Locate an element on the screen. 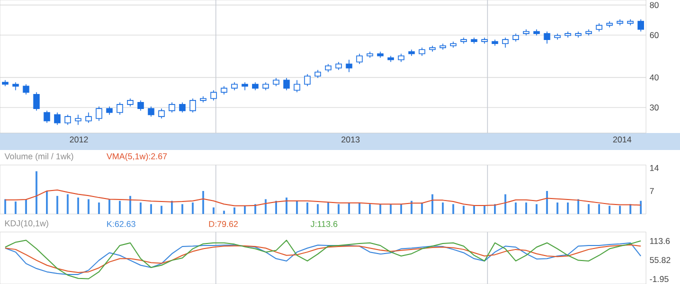 The height and width of the screenshot is (284, 680). y-tick-label: 113.6 is located at coordinates (660, 241).